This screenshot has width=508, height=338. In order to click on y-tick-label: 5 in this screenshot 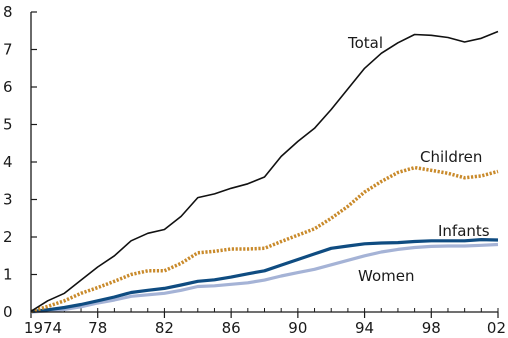, I will do `click(8, 125)`.